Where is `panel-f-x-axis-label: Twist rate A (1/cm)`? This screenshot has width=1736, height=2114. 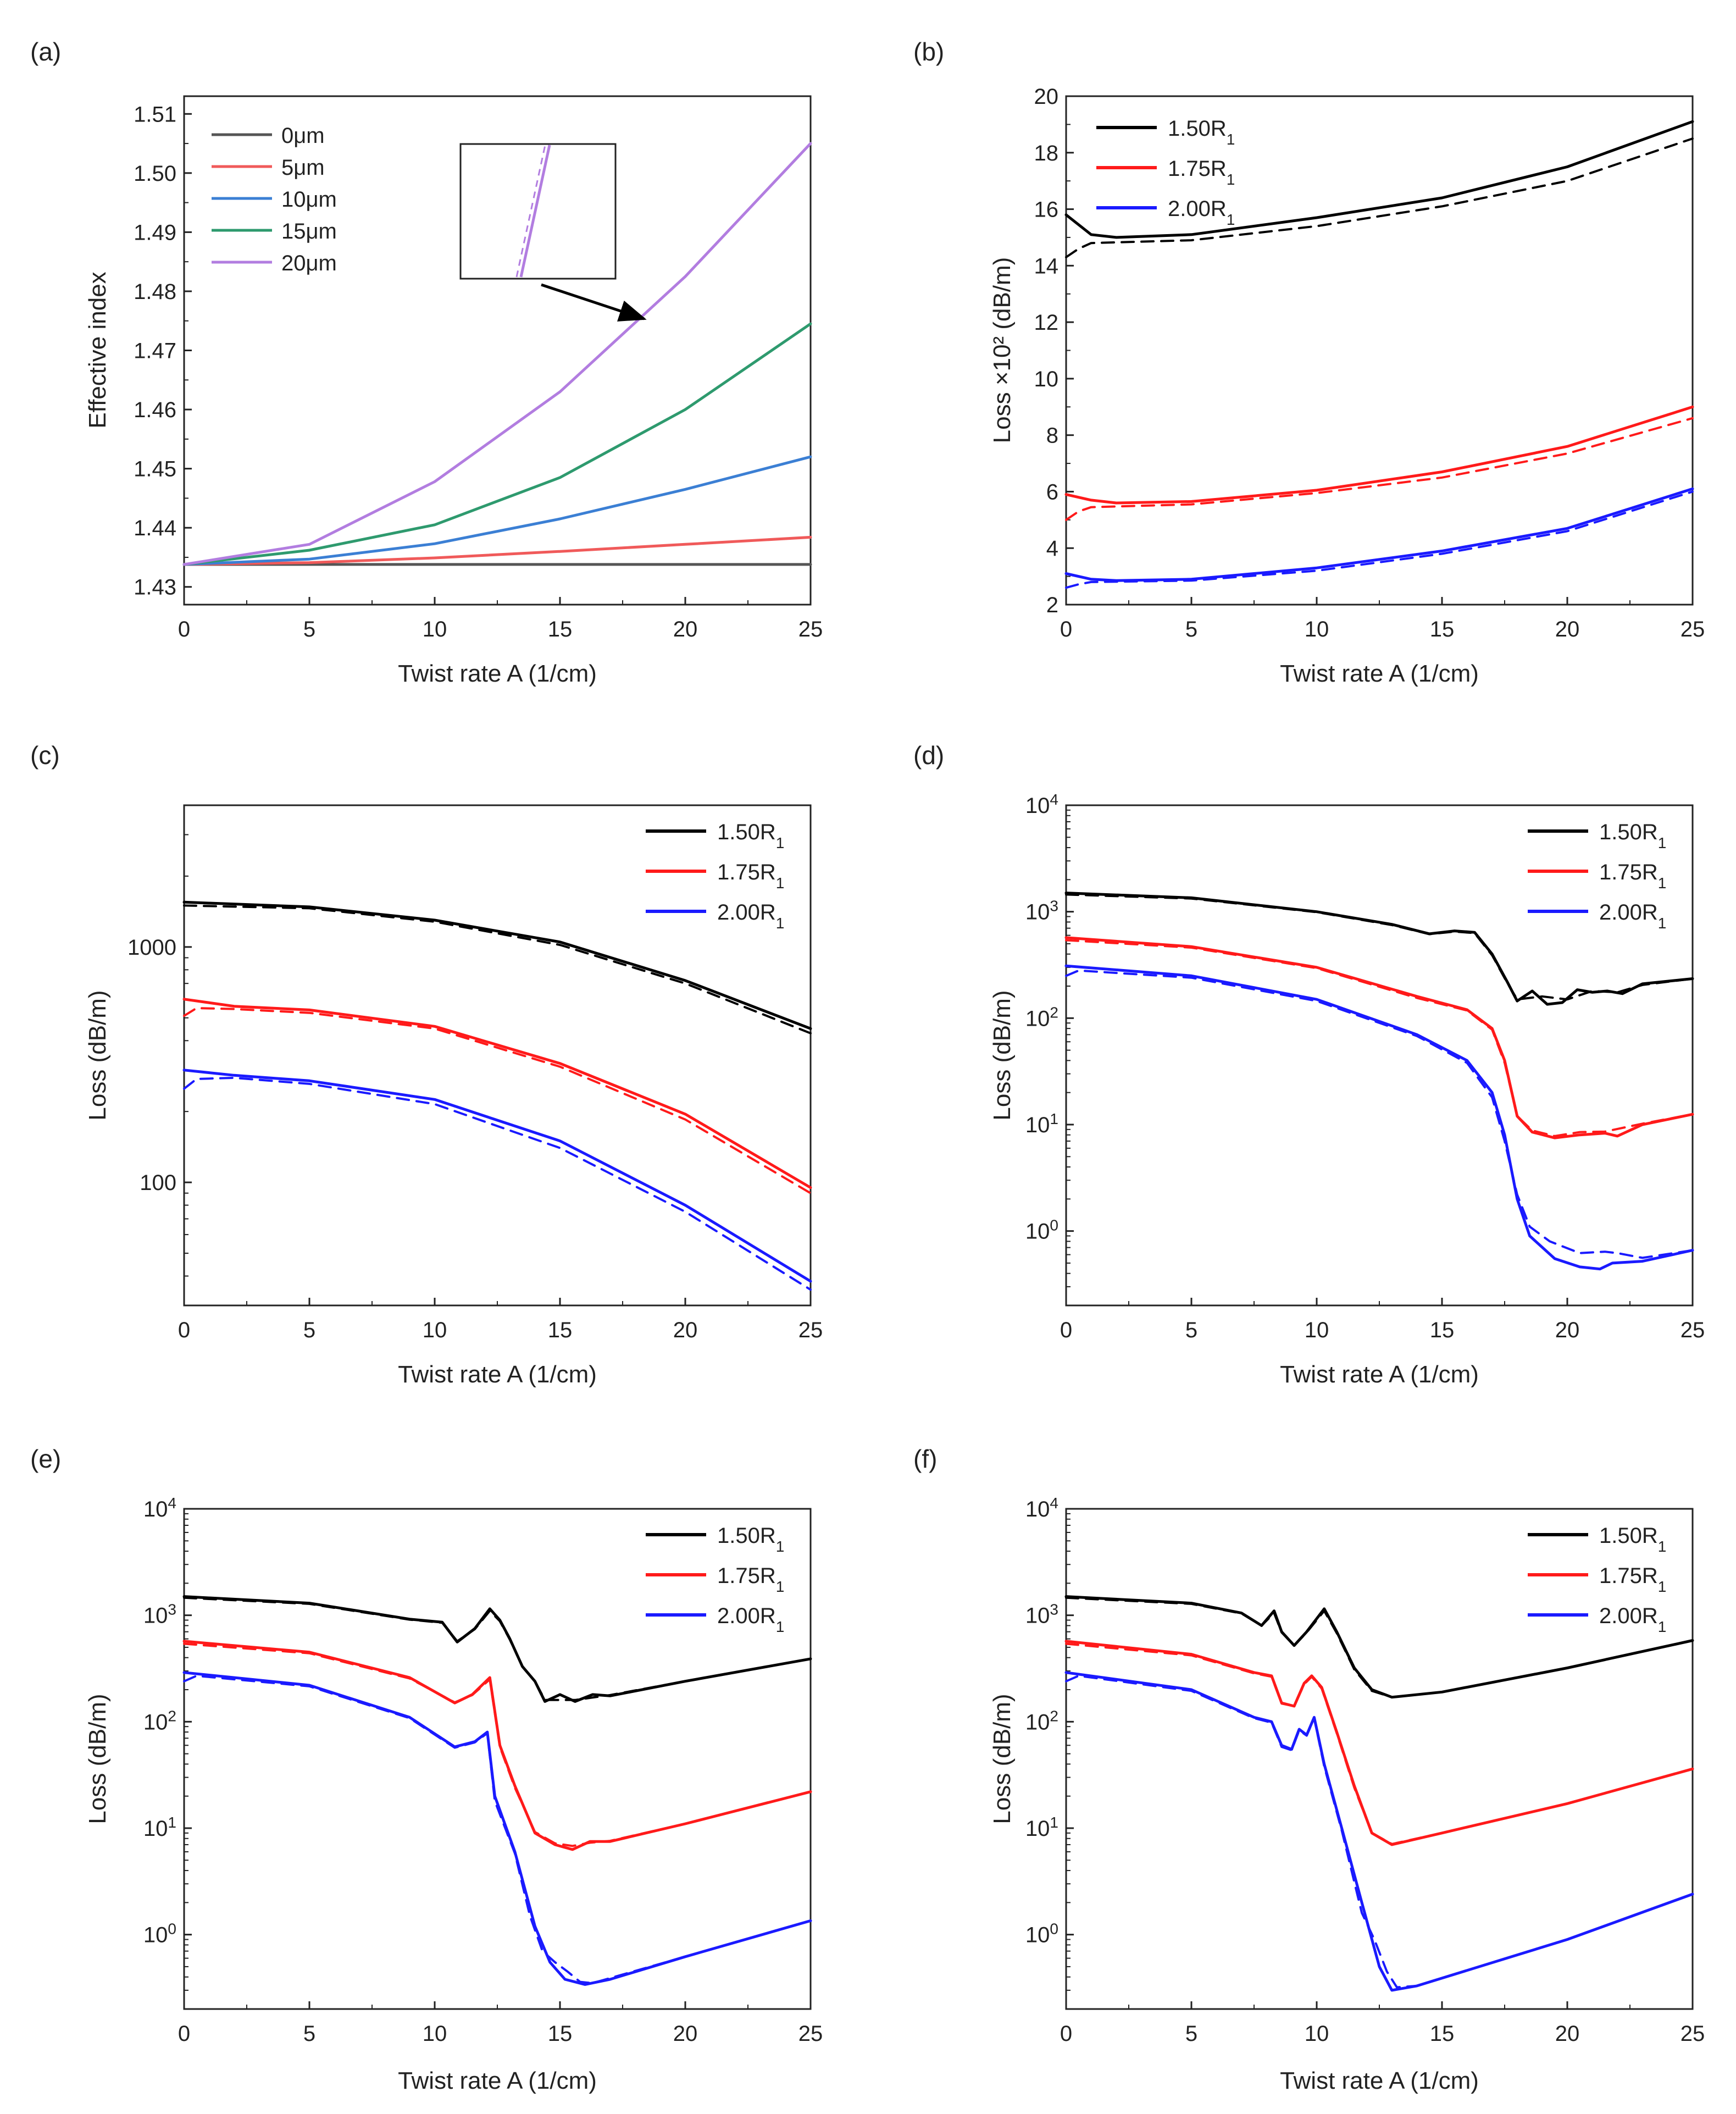
panel-f-x-axis-label: Twist rate A (1/cm) is located at coordinates (1379, 2080).